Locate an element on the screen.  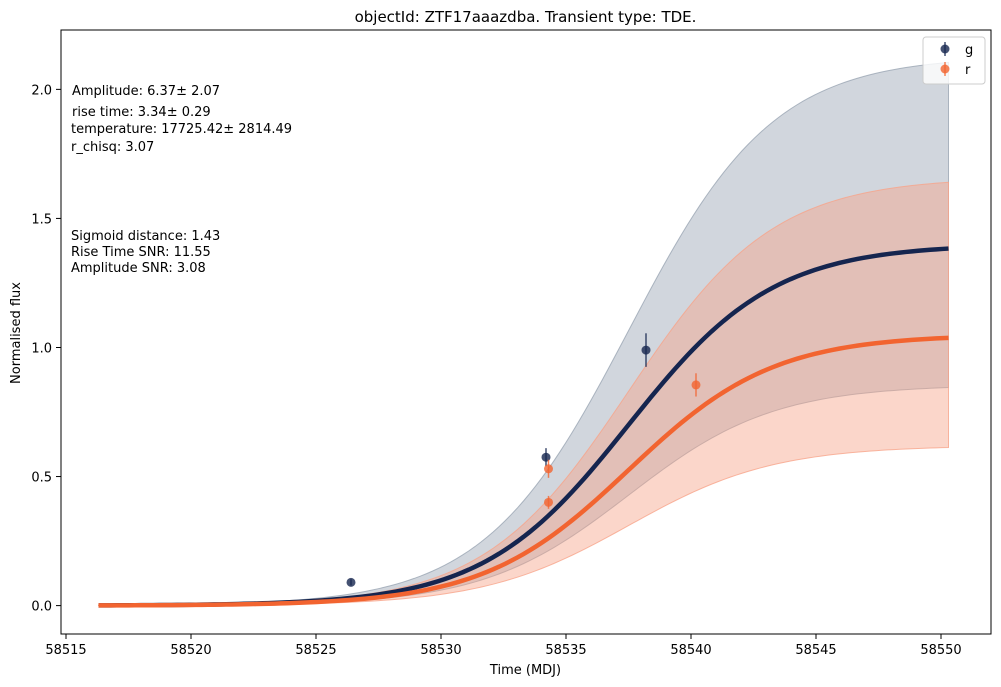
x-tick-label: 58535 is located at coordinates (565, 650).